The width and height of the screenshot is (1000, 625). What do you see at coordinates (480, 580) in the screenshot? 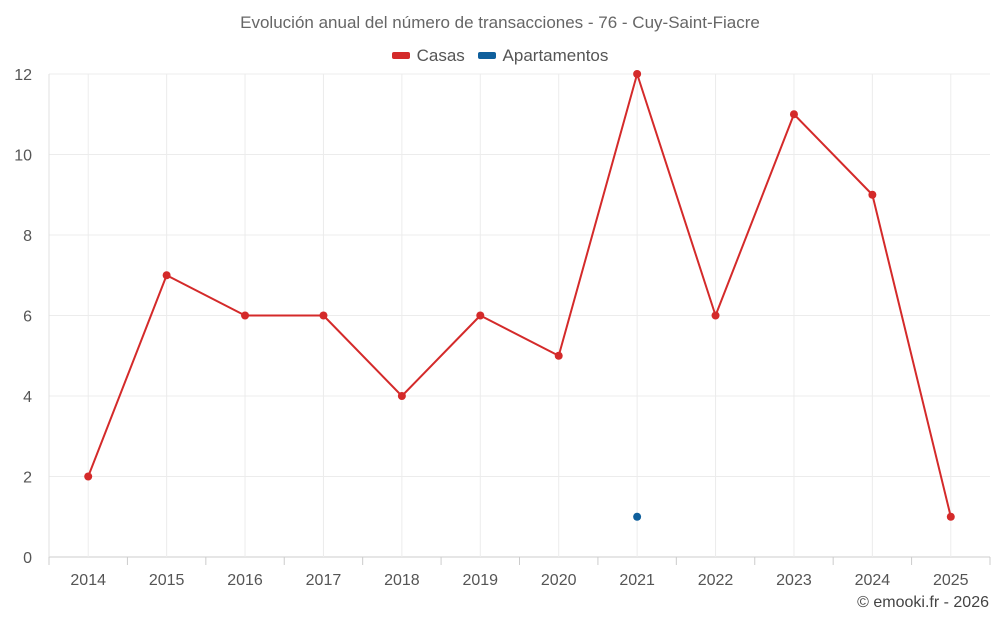
I see `x-tick-label: 2019` at bounding box center [480, 580].